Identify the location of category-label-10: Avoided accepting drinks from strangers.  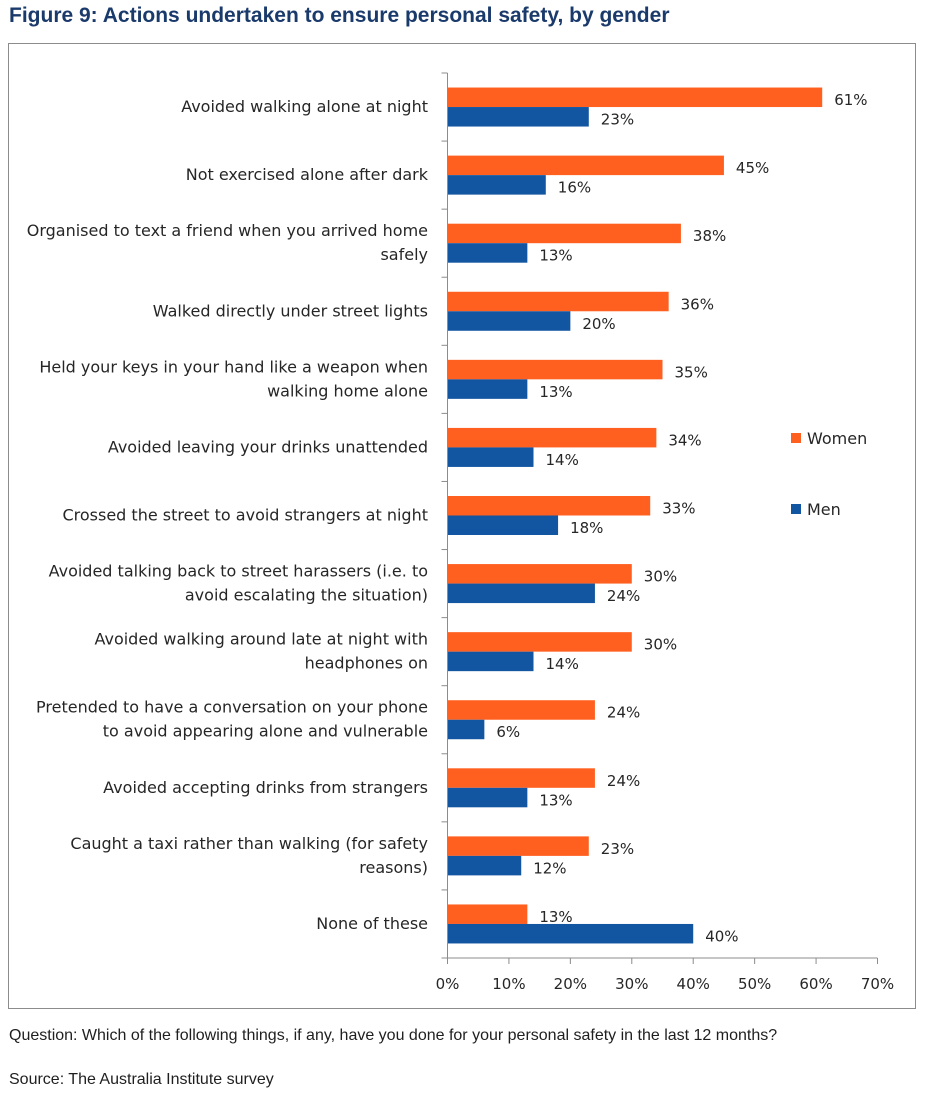
(265, 787).